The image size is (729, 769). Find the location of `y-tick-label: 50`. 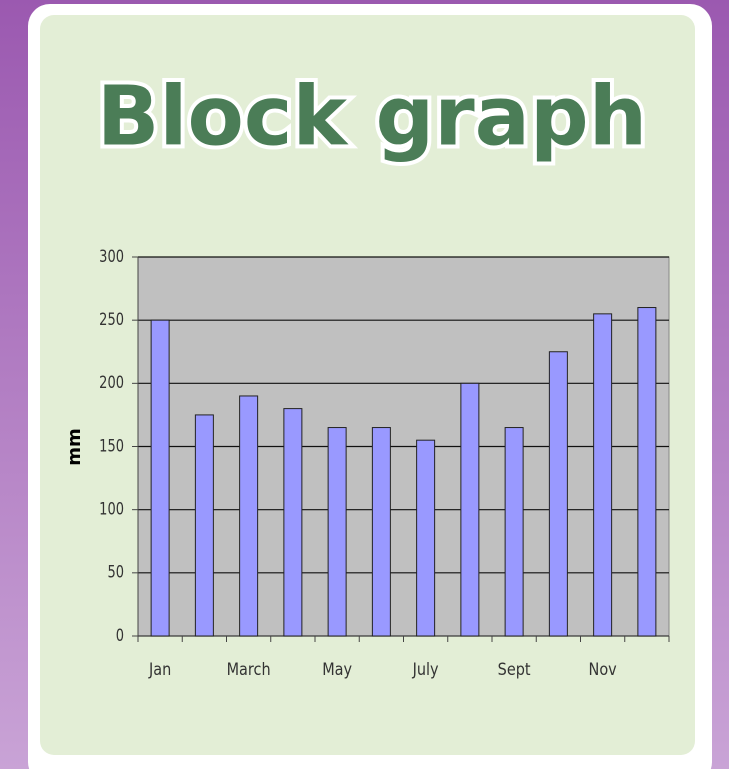

y-tick-label: 50 is located at coordinates (115, 572).